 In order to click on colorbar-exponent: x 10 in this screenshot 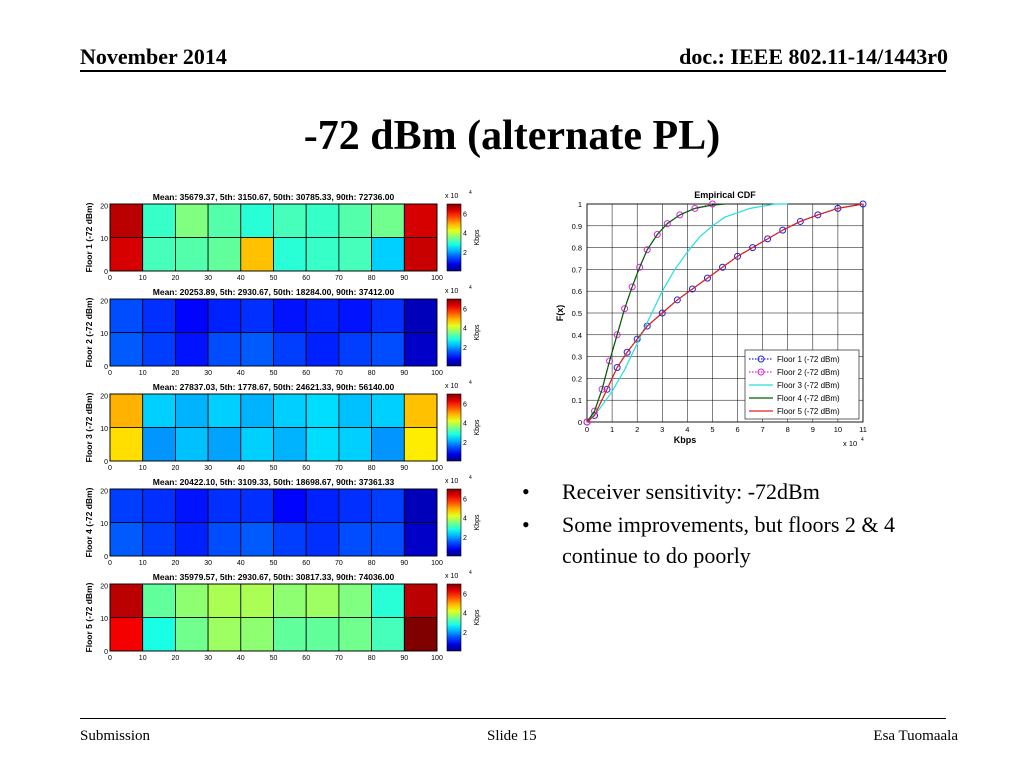, I will do `click(451, 576)`.